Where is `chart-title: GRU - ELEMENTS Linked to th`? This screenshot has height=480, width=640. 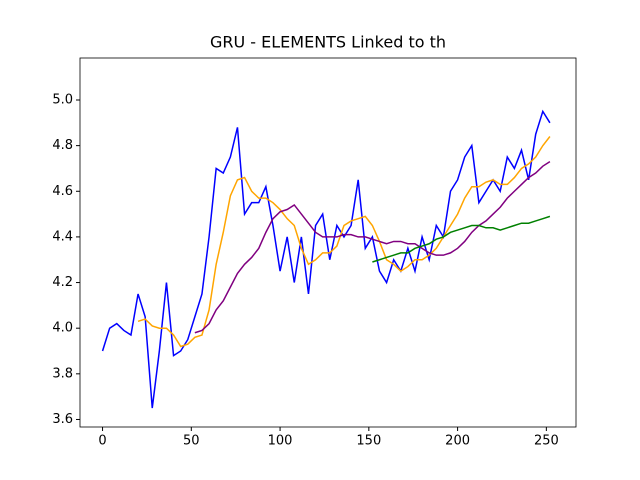
chart-title: GRU - ELEMENTS Linked to th is located at coordinates (328, 42).